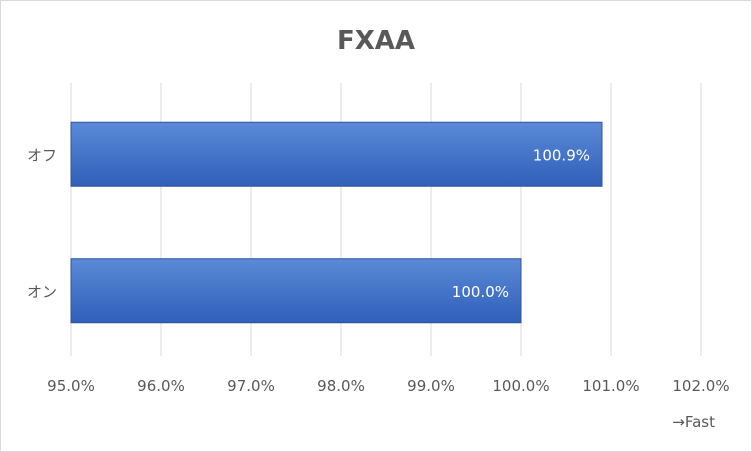 The width and height of the screenshot is (752, 452). I want to click on x-tick-label: 101.0%, so click(610, 386).